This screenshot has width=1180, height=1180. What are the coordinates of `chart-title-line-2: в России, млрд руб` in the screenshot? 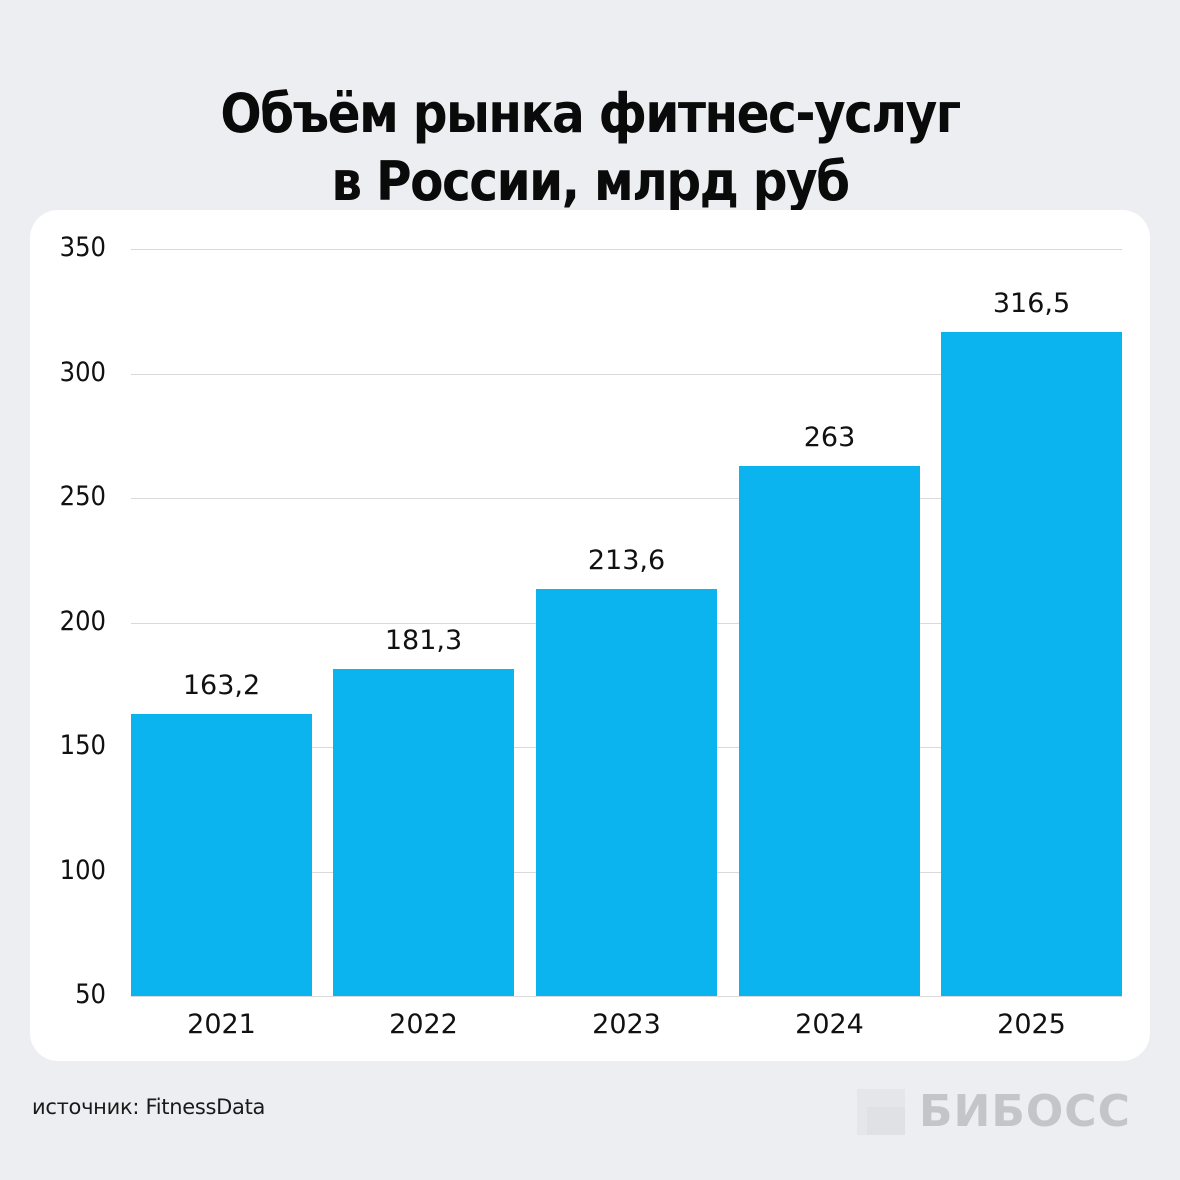 It's located at (590, 182).